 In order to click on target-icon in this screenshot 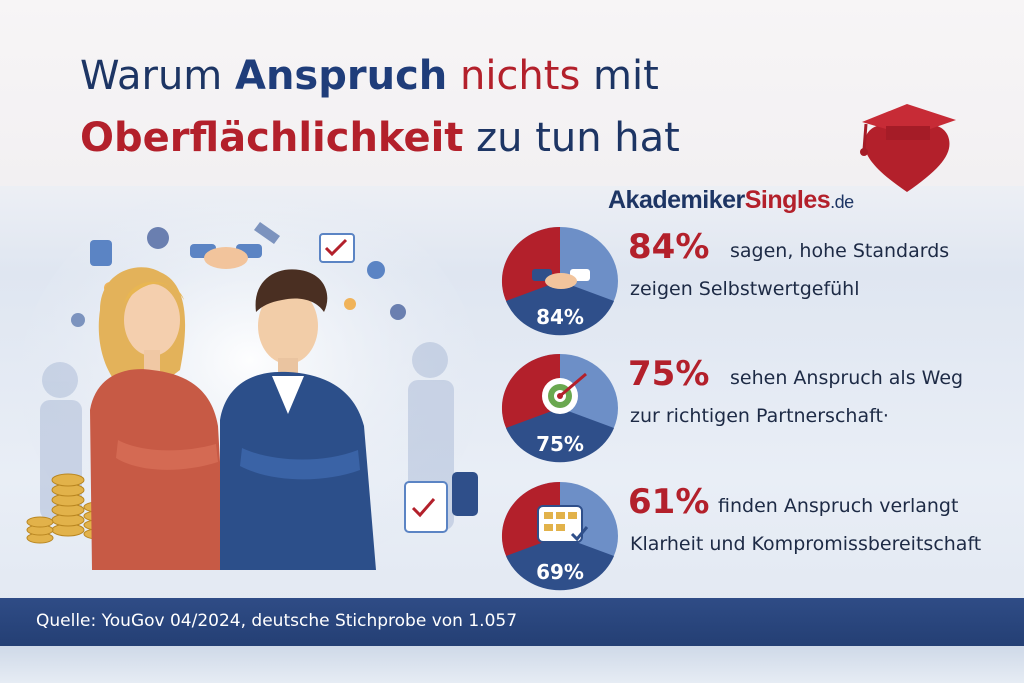, I will do `click(564, 393)`.